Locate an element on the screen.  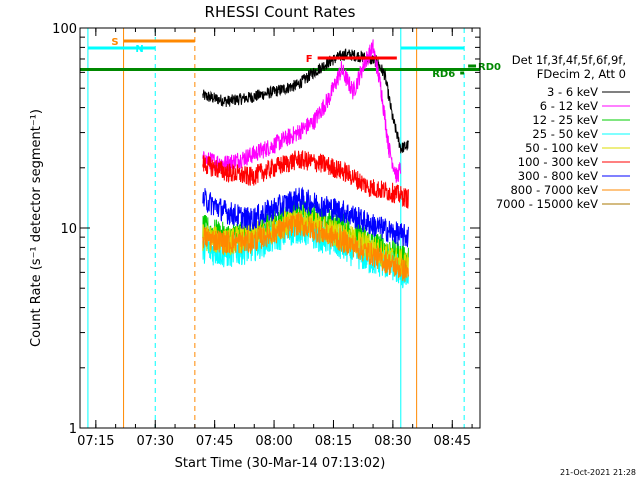
legend-header-line-1: Det 1f,3f,4f,5f,6f,9f, is located at coordinates (569, 60).